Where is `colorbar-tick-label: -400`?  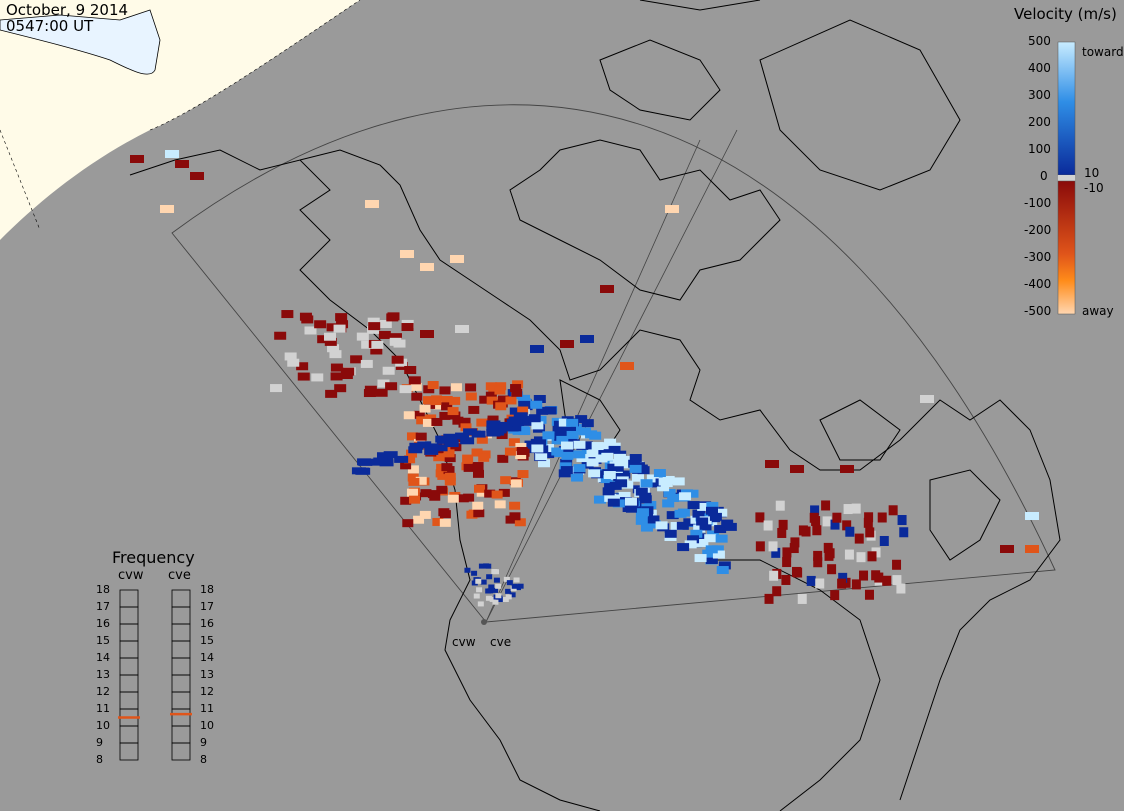
colorbar-tick-label: -400 is located at coordinates (1038, 284).